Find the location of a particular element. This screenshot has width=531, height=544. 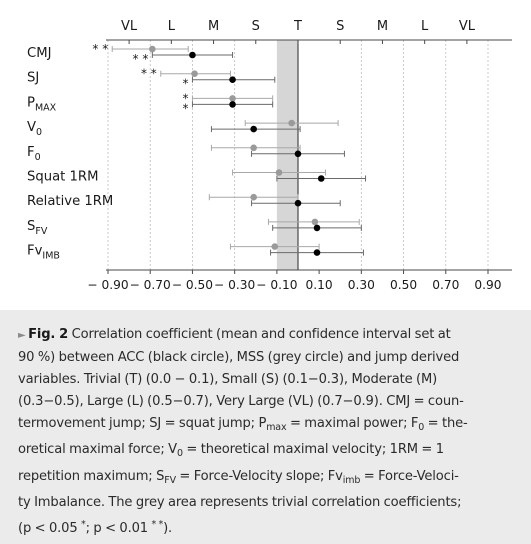

caption-segment: max is located at coordinates (276, 428).